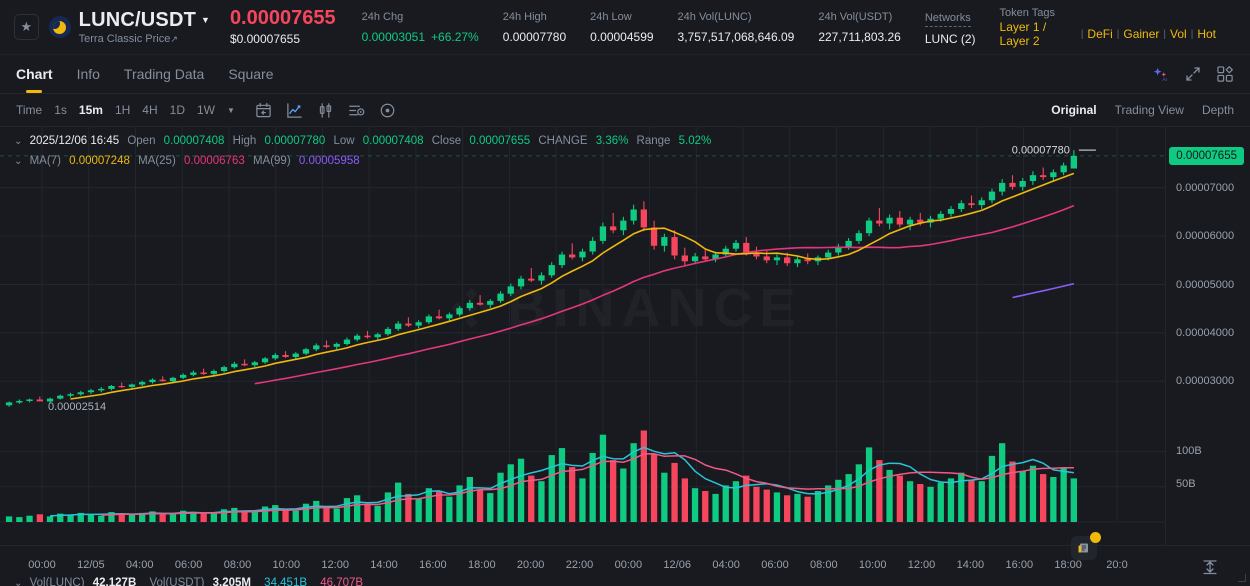 Image resolution: width=1250 pixels, height=586 pixels. Describe the element at coordinates (947, 19) in the screenshot. I see `stat-label: Networks` at that location.